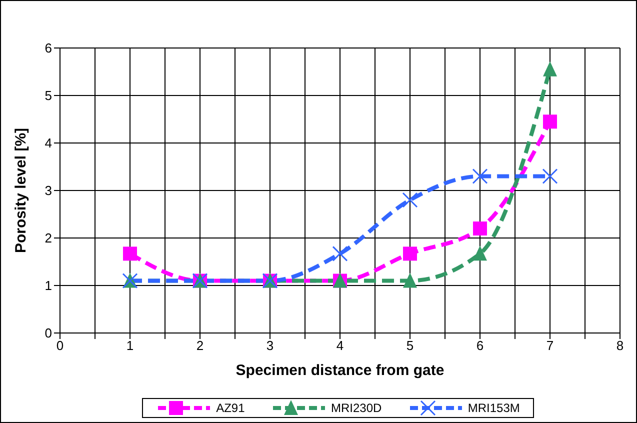  I want to click on legend-label: AZ91, so click(230, 408).